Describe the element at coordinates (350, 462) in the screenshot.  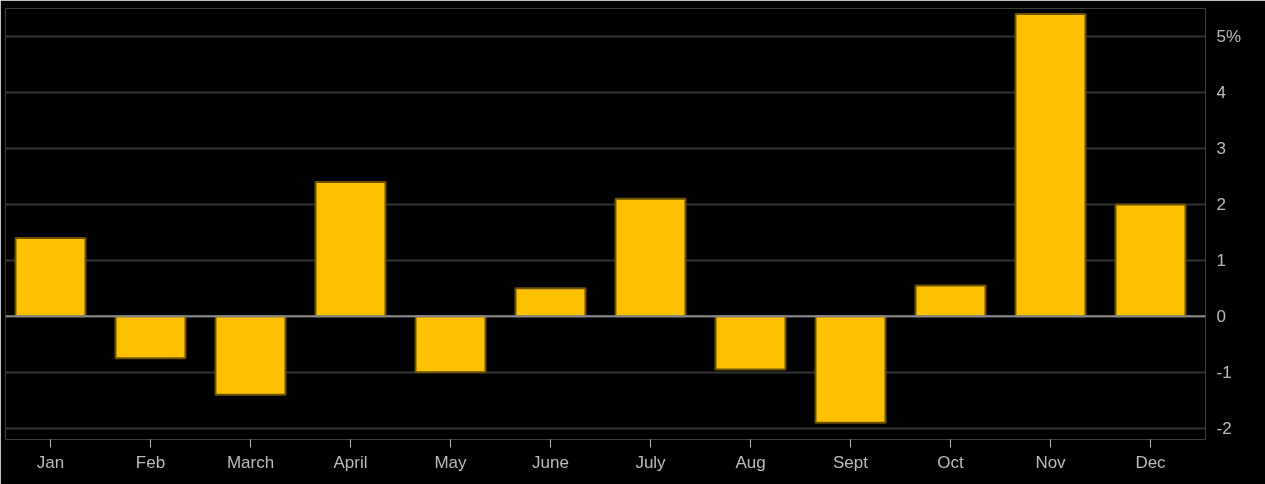
I see `x-tick-label: April` at that location.